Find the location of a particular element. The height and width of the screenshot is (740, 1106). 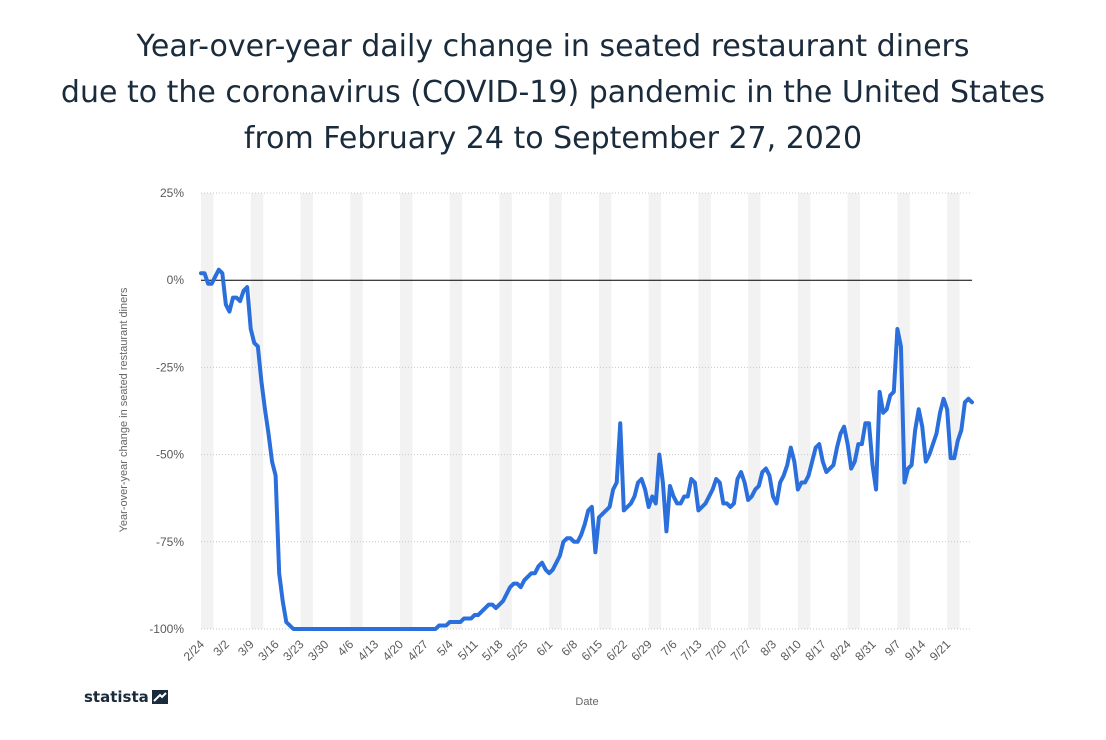

y-axis-ticks: 25% 0% -25% -50% -75% -100% is located at coordinates (166, 411).